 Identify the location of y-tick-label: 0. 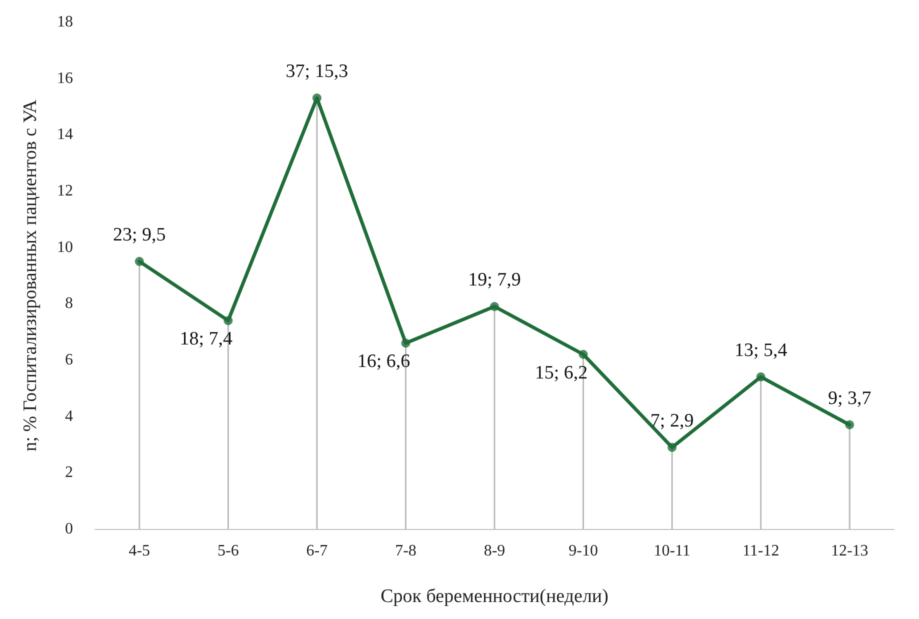
(69, 529).